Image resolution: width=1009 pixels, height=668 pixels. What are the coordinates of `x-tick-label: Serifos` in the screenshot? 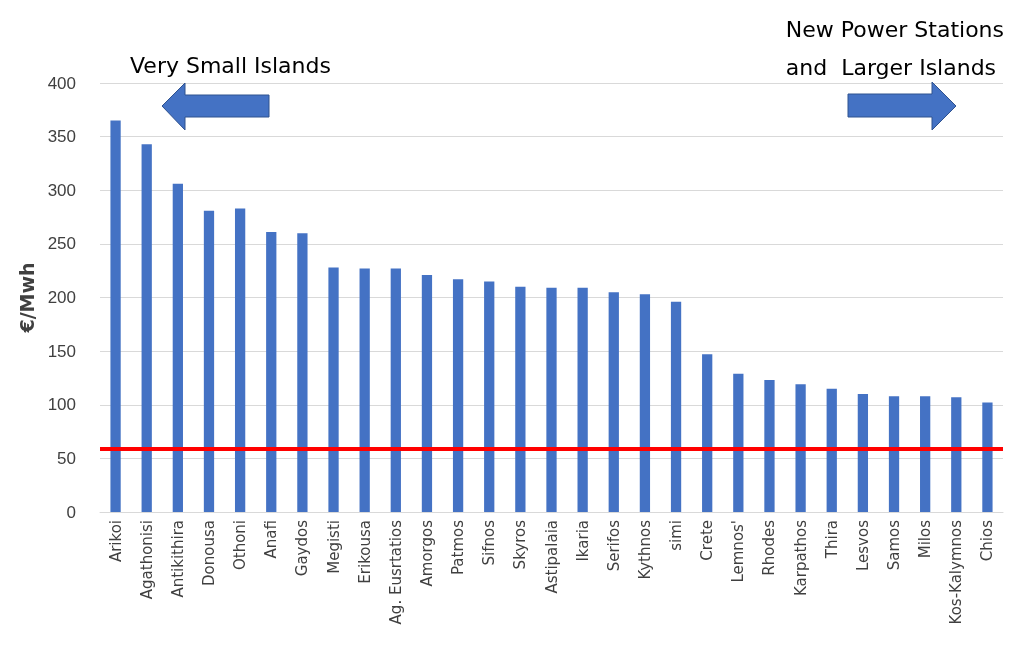 It's located at (613, 545).